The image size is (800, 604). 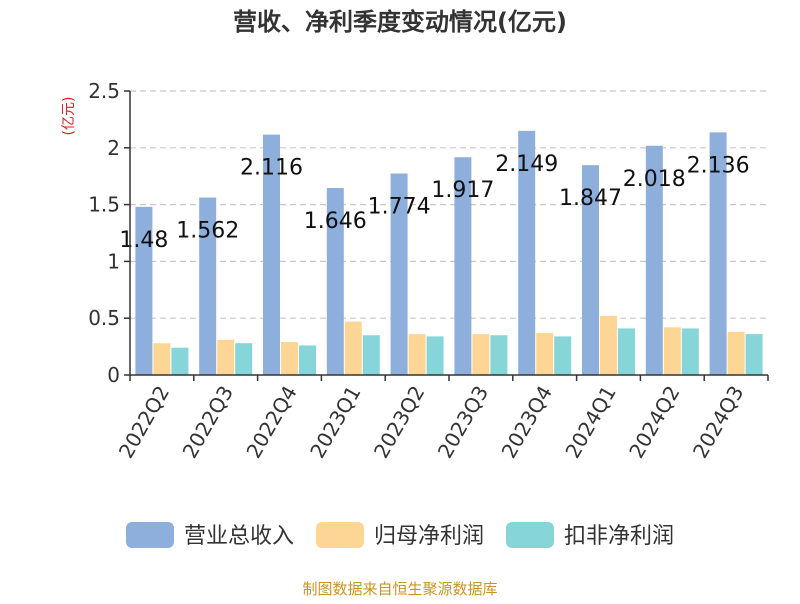 What do you see at coordinates (143, 240) in the screenshot?
I see `data-label: 1.48` at bounding box center [143, 240].